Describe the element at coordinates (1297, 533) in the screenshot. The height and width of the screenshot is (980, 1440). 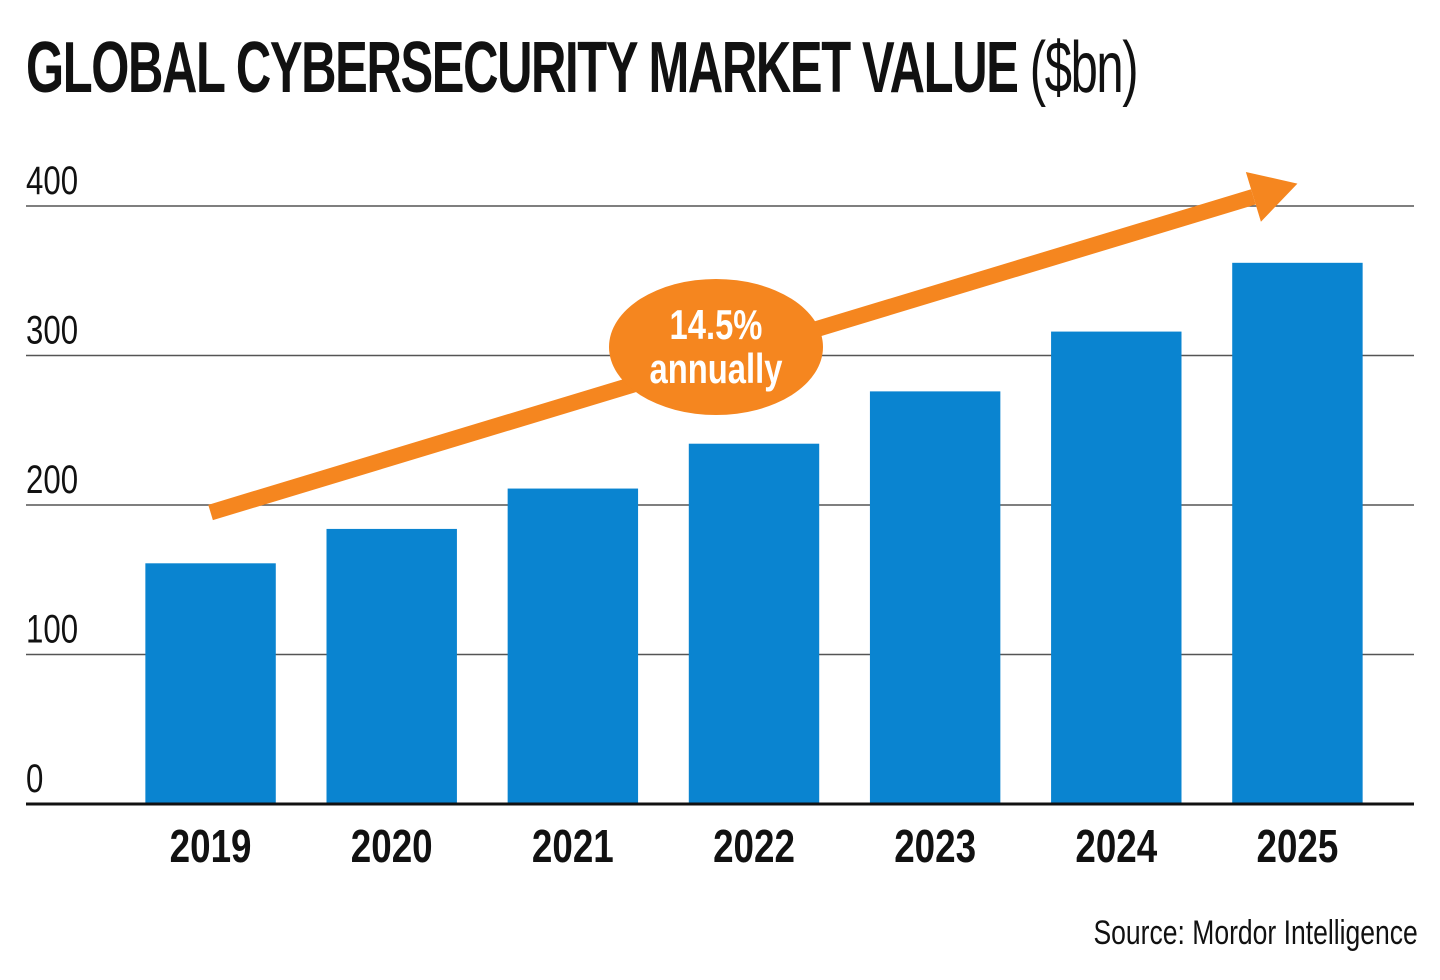
I see `bar-2025` at that location.